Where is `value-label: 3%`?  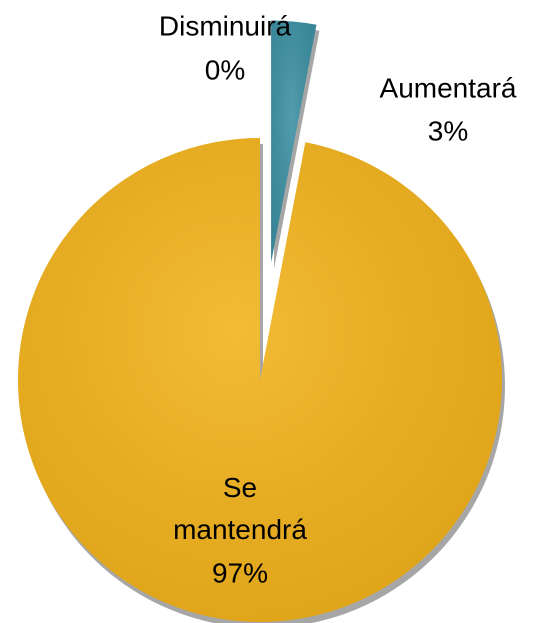
value-label: 3% is located at coordinates (448, 130).